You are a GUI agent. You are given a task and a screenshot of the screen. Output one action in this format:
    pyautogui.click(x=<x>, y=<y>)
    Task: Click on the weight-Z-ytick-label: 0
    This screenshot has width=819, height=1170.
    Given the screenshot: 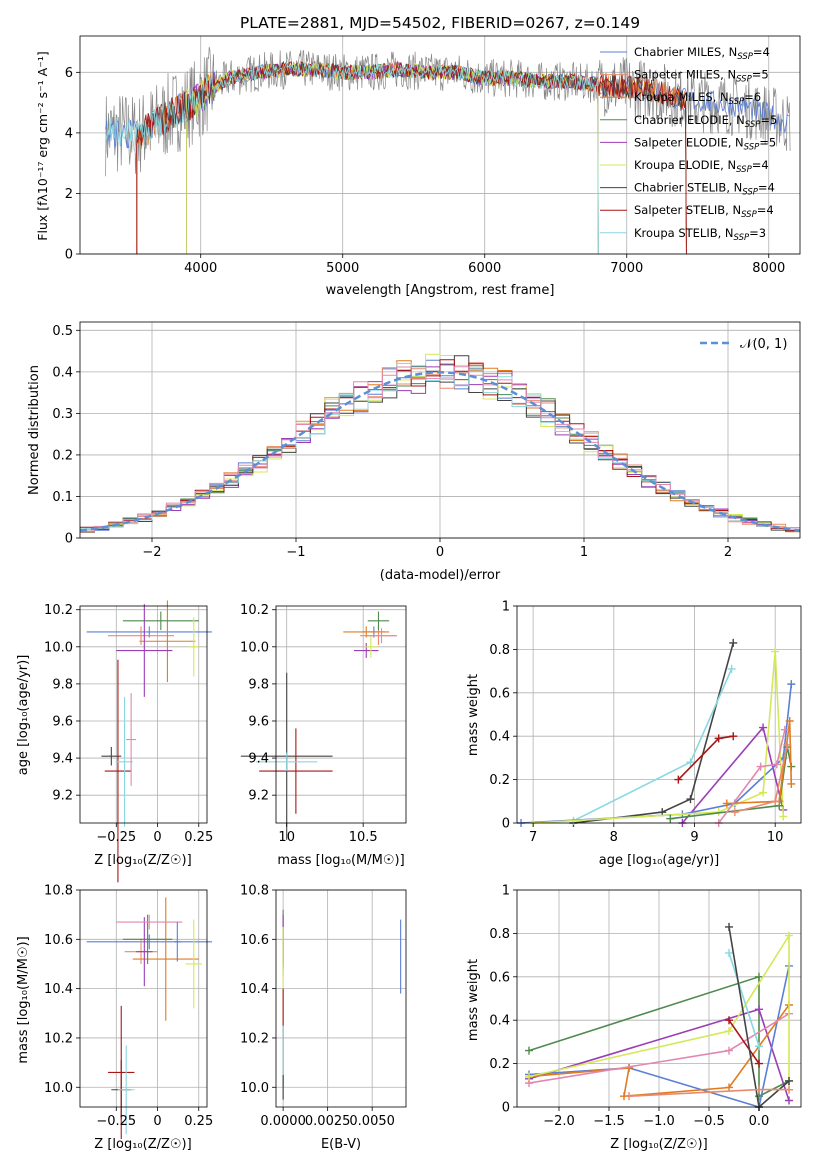 What is the action you would take?
    pyautogui.click(x=506, y=1108)
    